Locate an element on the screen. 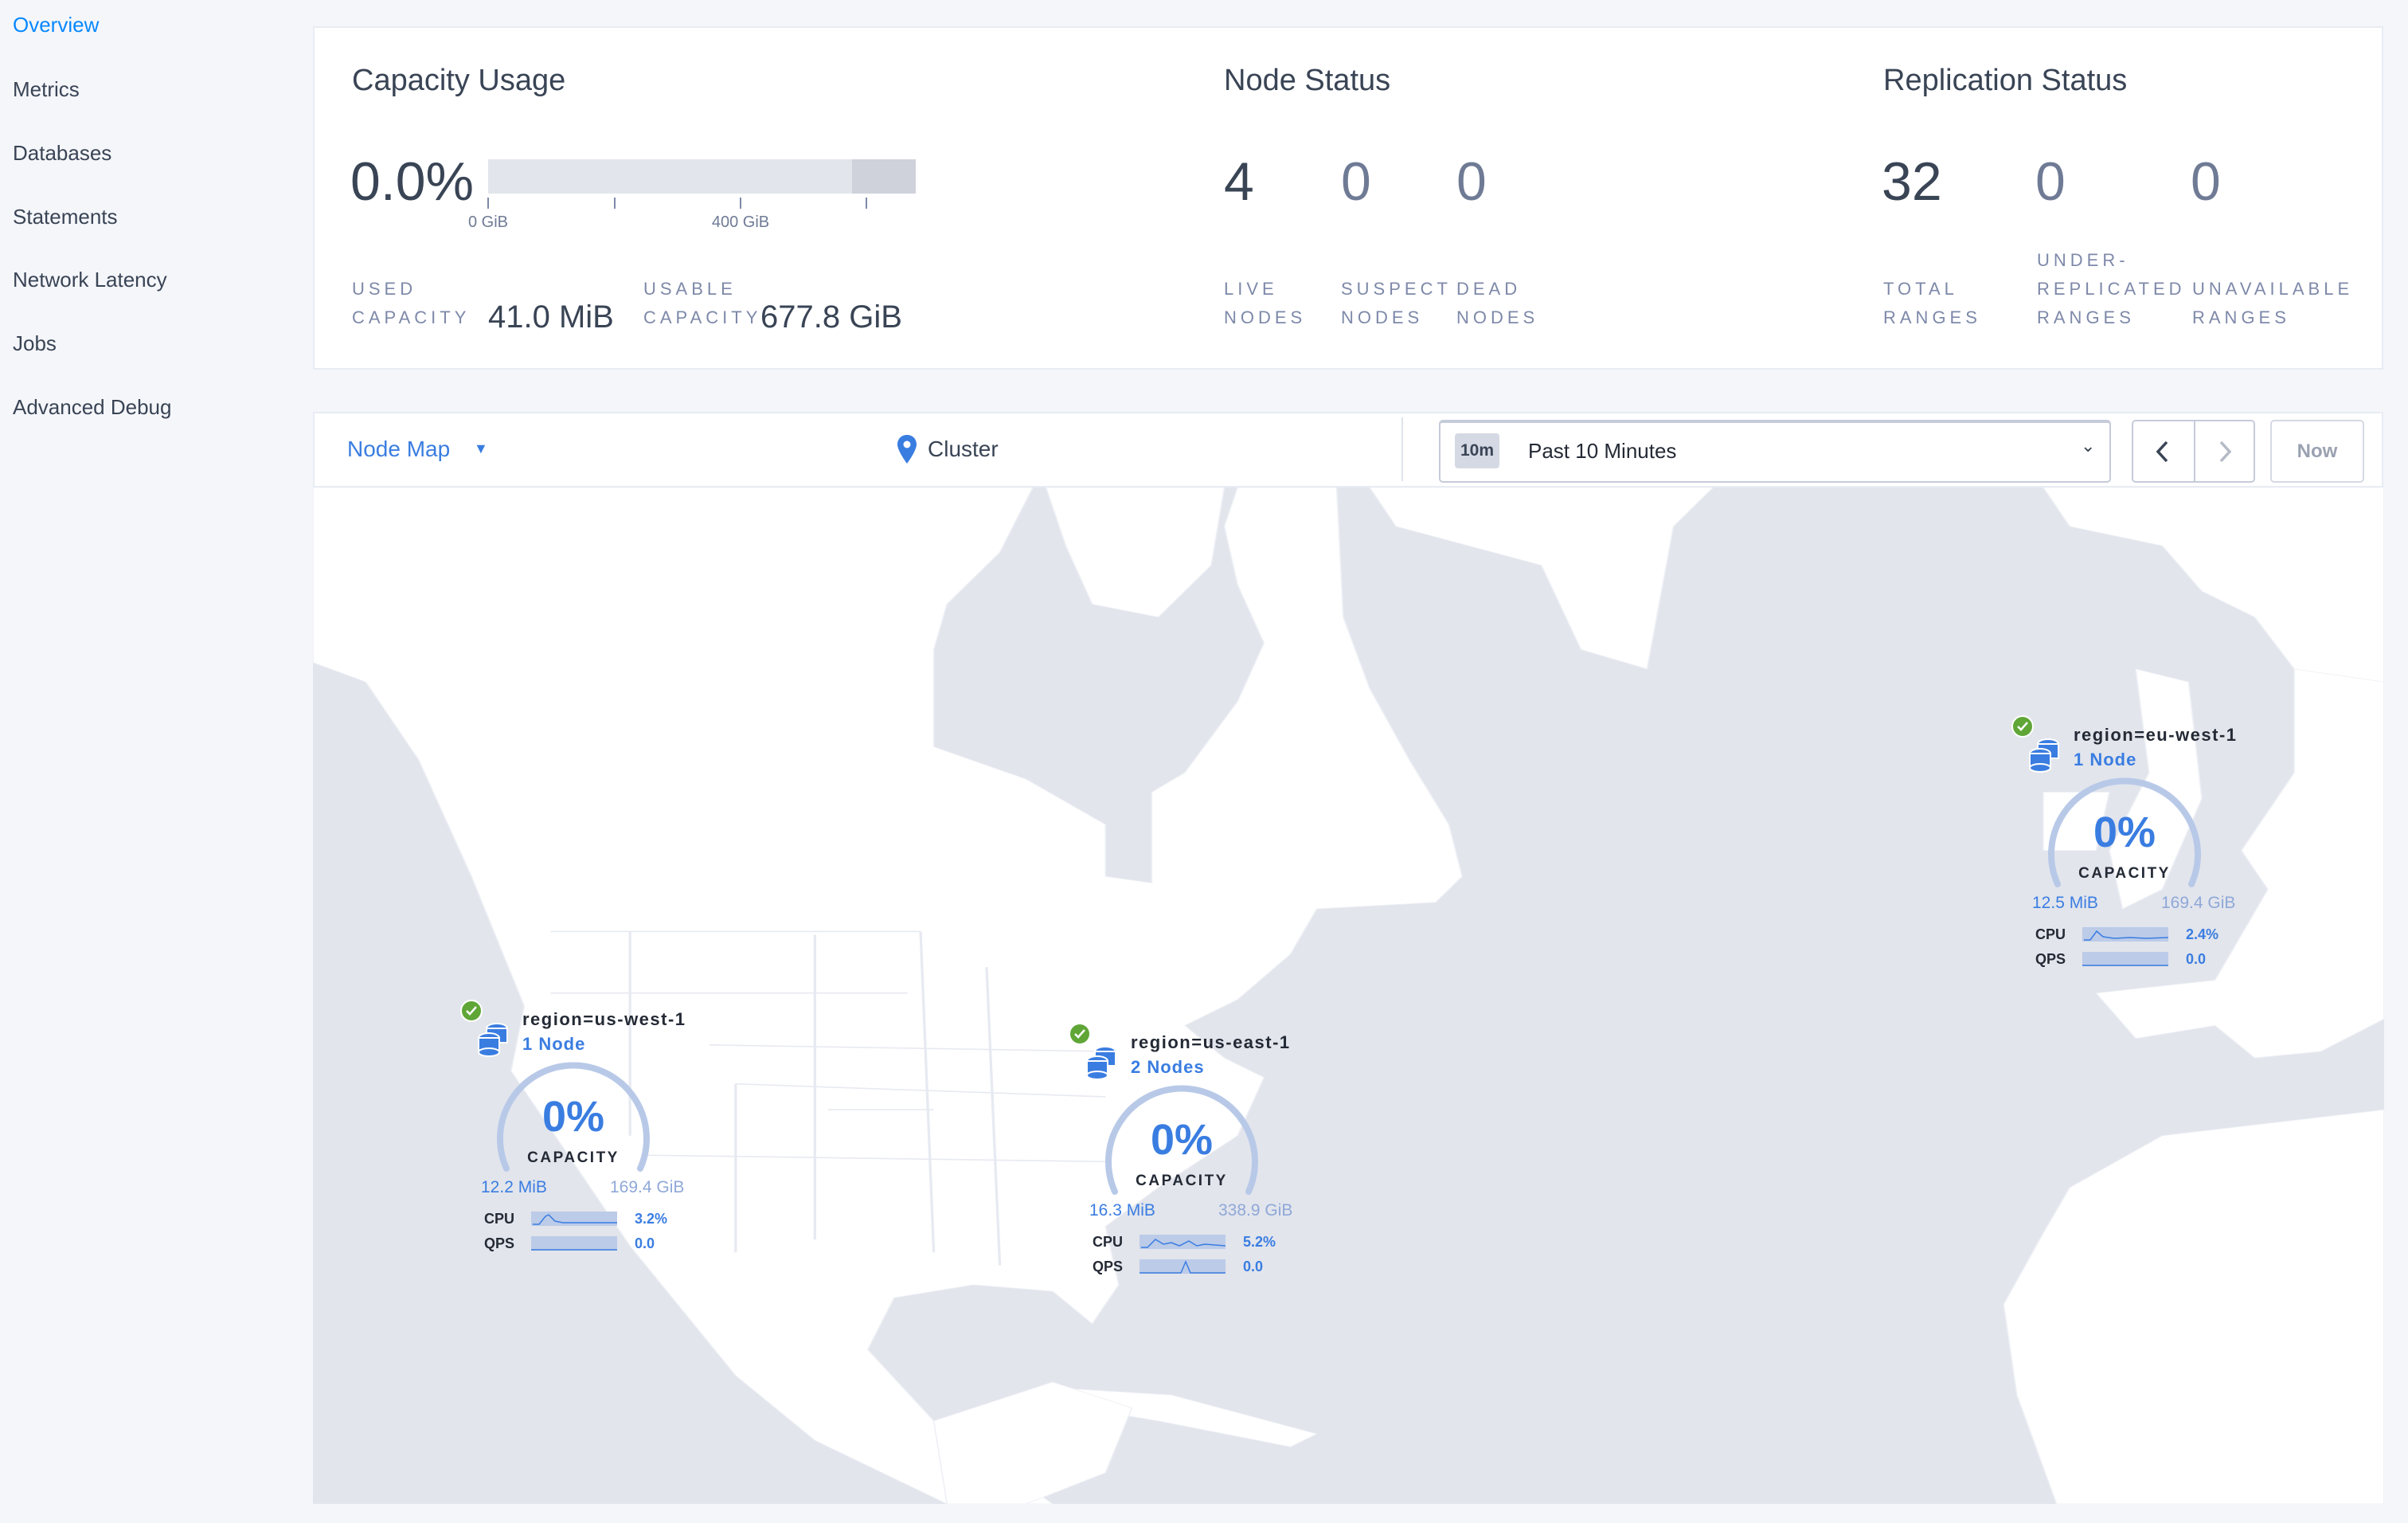  capacity-tick-label: 0 GiB is located at coordinates (488, 222).